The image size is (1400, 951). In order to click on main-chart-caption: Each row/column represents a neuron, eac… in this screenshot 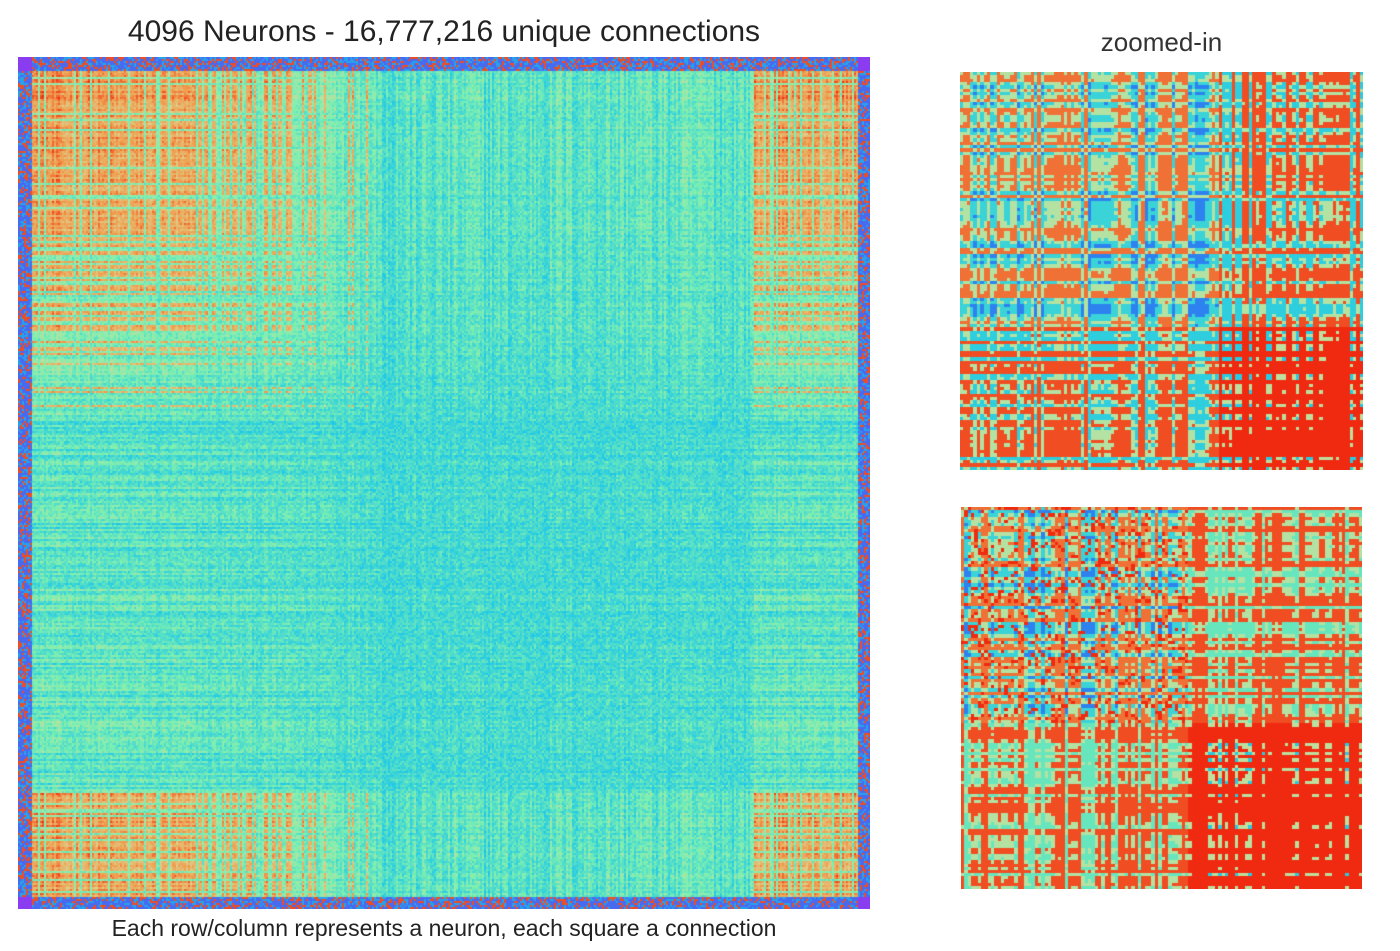, I will do `click(444, 928)`.